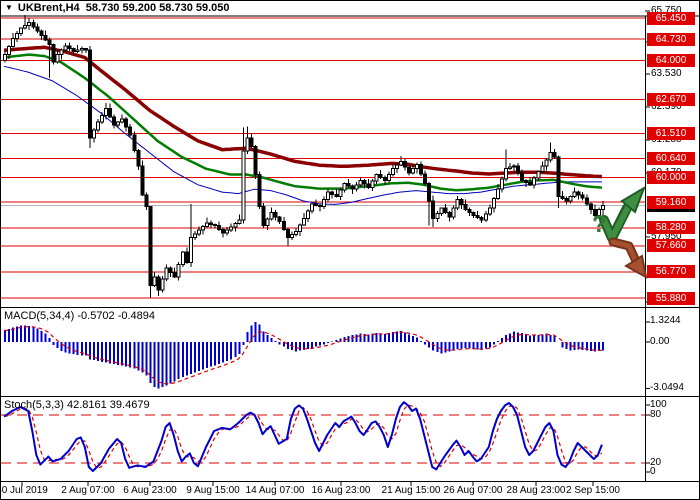 The image size is (700, 500). Describe the element at coordinates (48, 8) in the screenshot. I see `symbol-period-label: UKBrent,H4` at that location.